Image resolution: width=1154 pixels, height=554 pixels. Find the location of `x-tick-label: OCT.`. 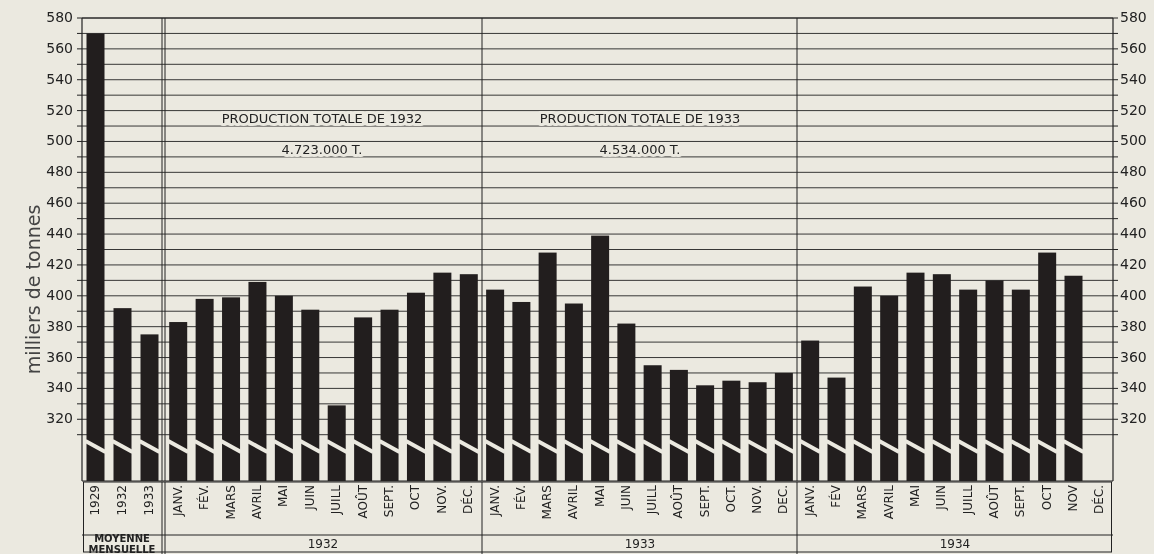

x-tick-label: OCT. is located at coordinates (730, 499).